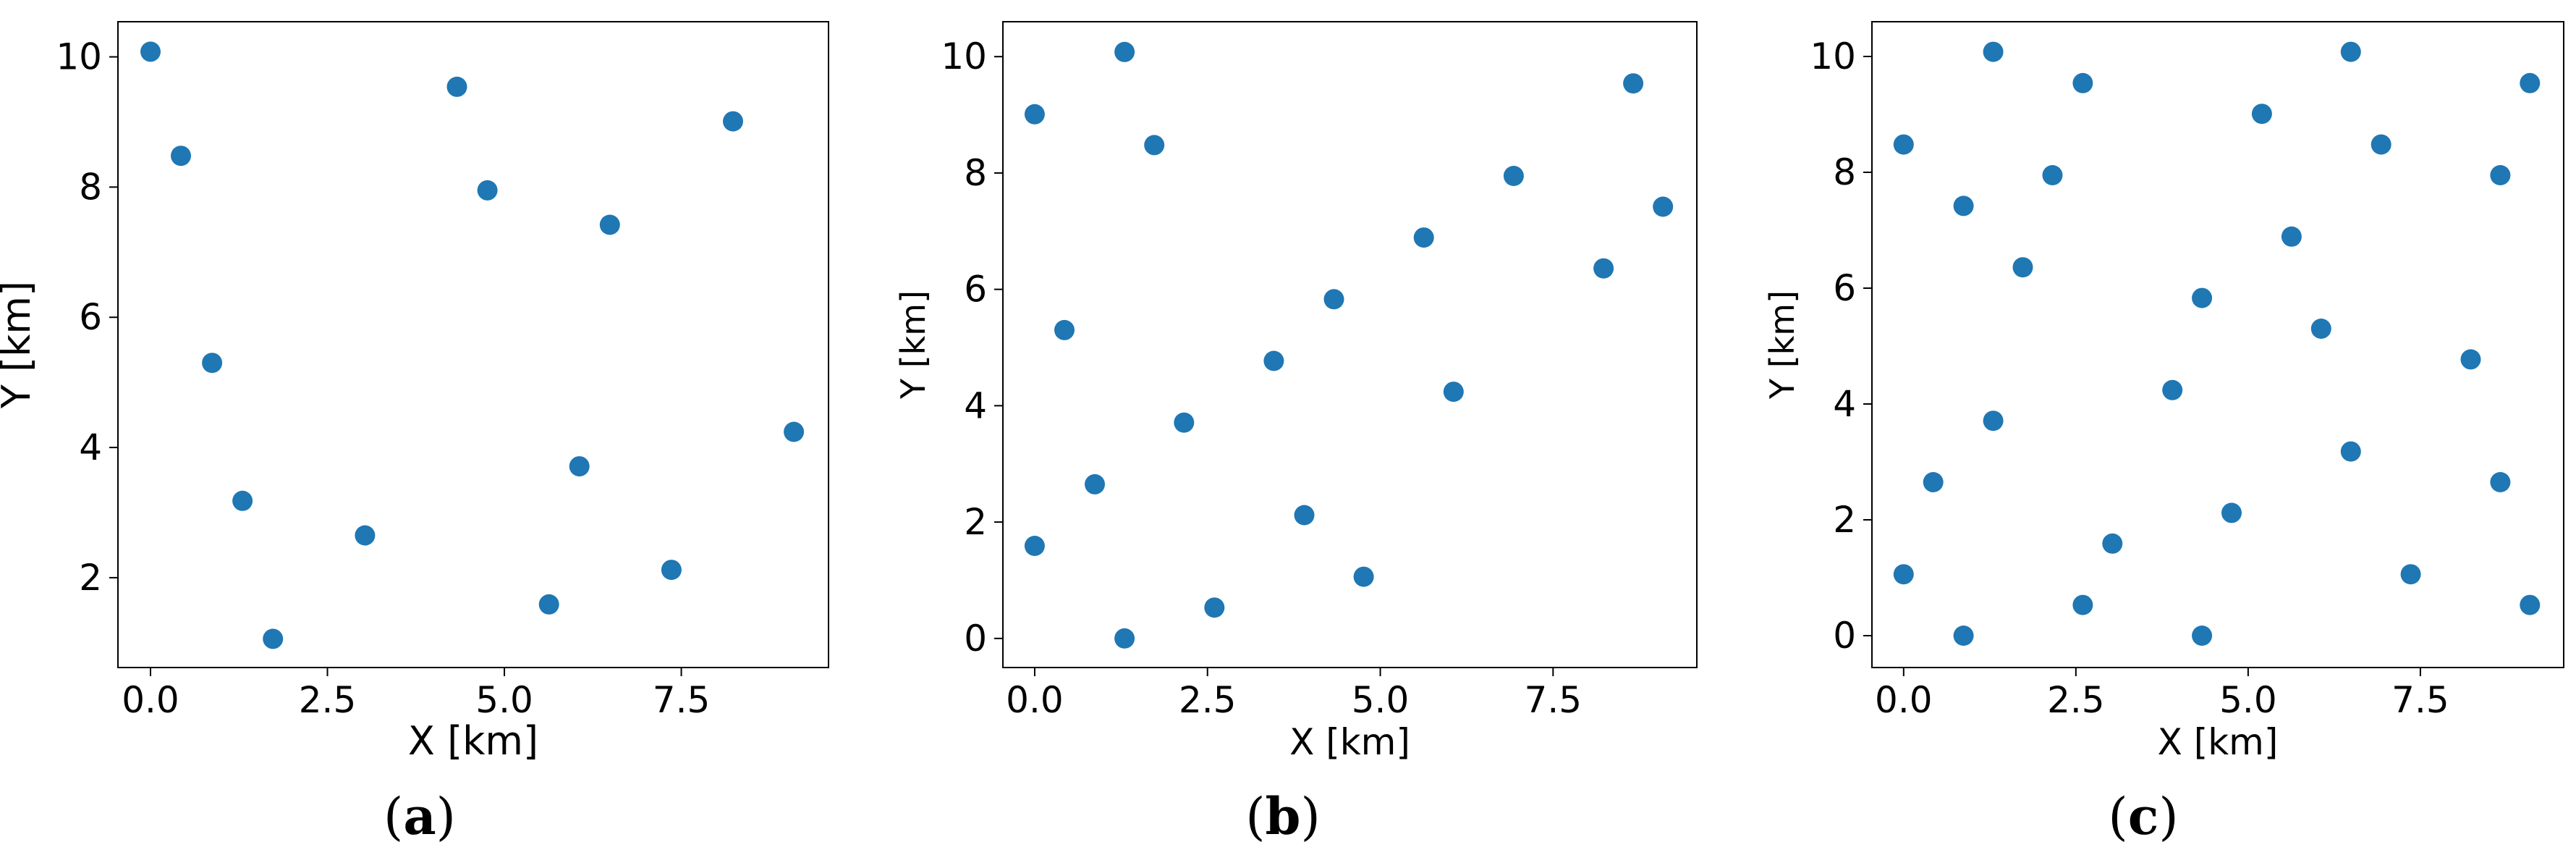  I want to click on panel-caption: (c), so click(2143, 816).